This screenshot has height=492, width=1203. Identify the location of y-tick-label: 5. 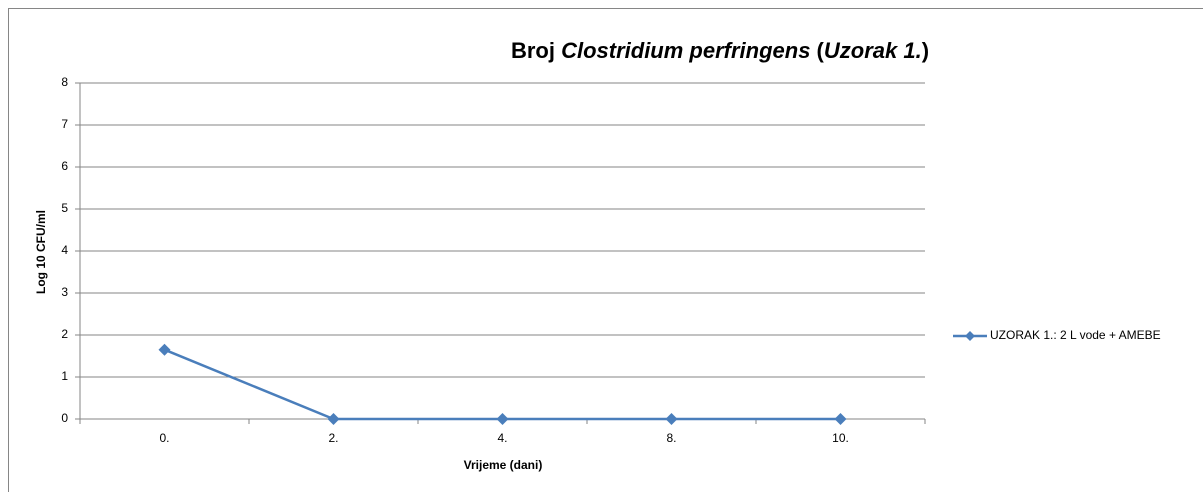
(64, 208).